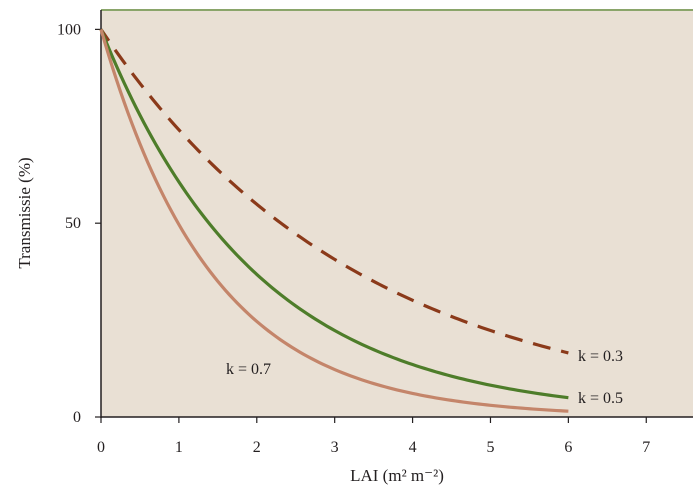  Describe the element at coordinates (335, 447) in the screenshot. I see `x-tick-label: 3` at that location.